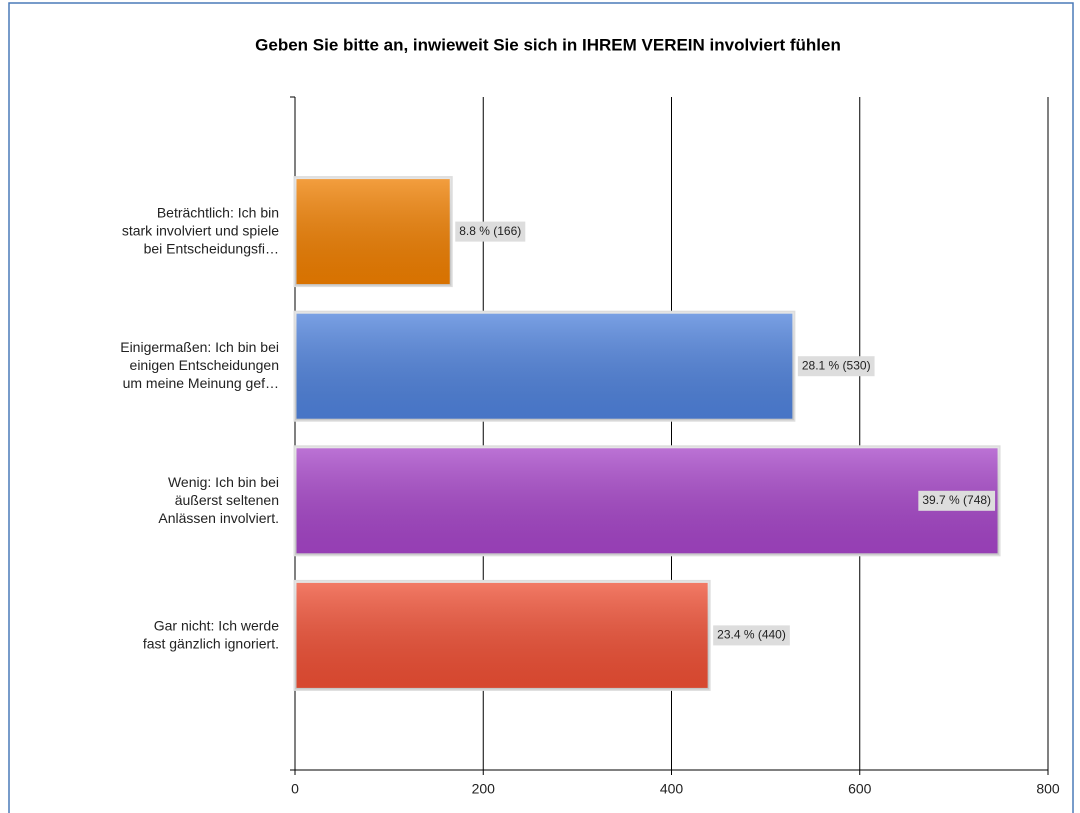 The height and width of the screenshot is (813, 1080). I want to click on value-label: 8.8 % (166), so click(490, 231).